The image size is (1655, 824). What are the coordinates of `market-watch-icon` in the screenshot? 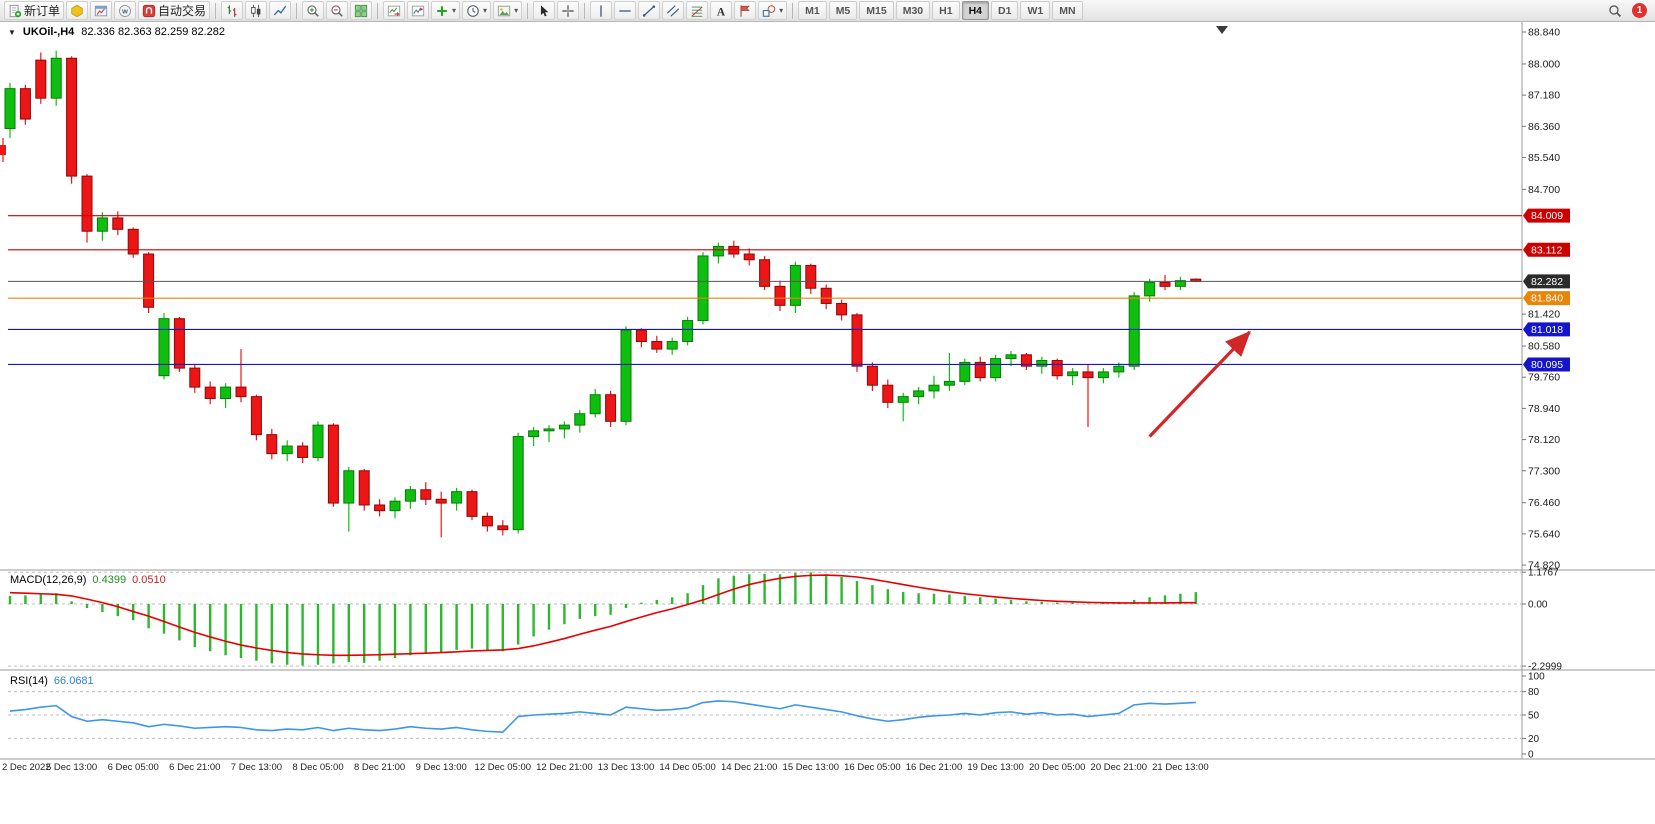 It's located at (101, 11).